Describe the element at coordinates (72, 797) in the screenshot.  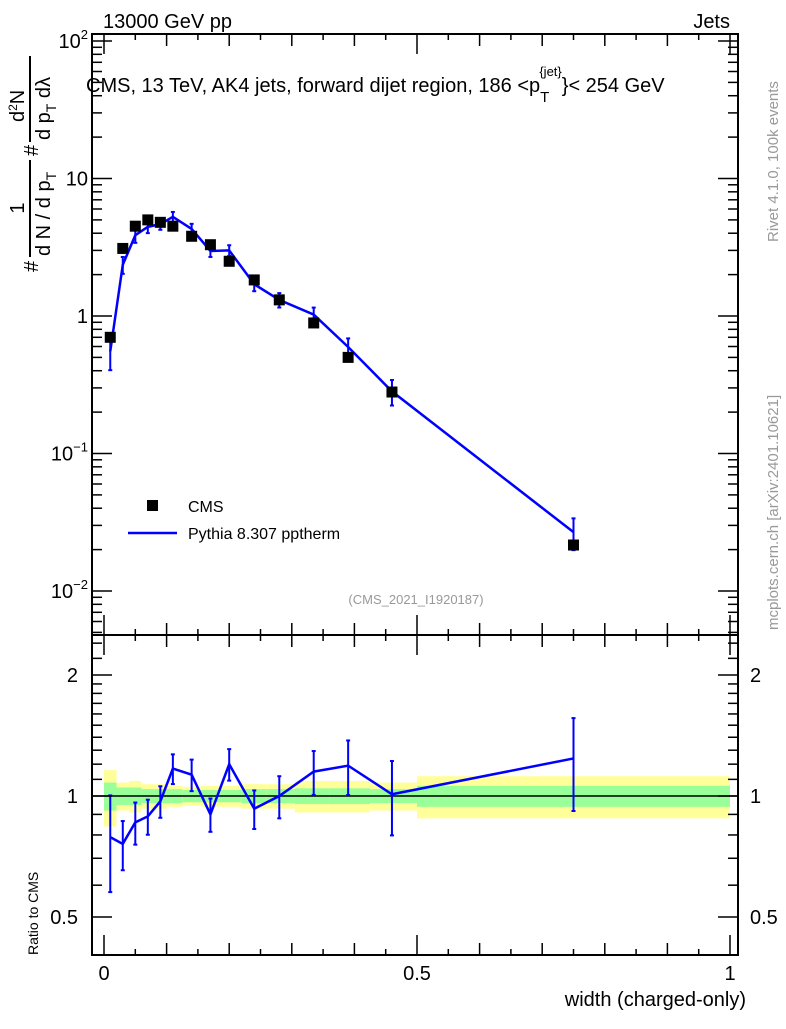
I see `ratio-y-tick-label: 1` at that location.